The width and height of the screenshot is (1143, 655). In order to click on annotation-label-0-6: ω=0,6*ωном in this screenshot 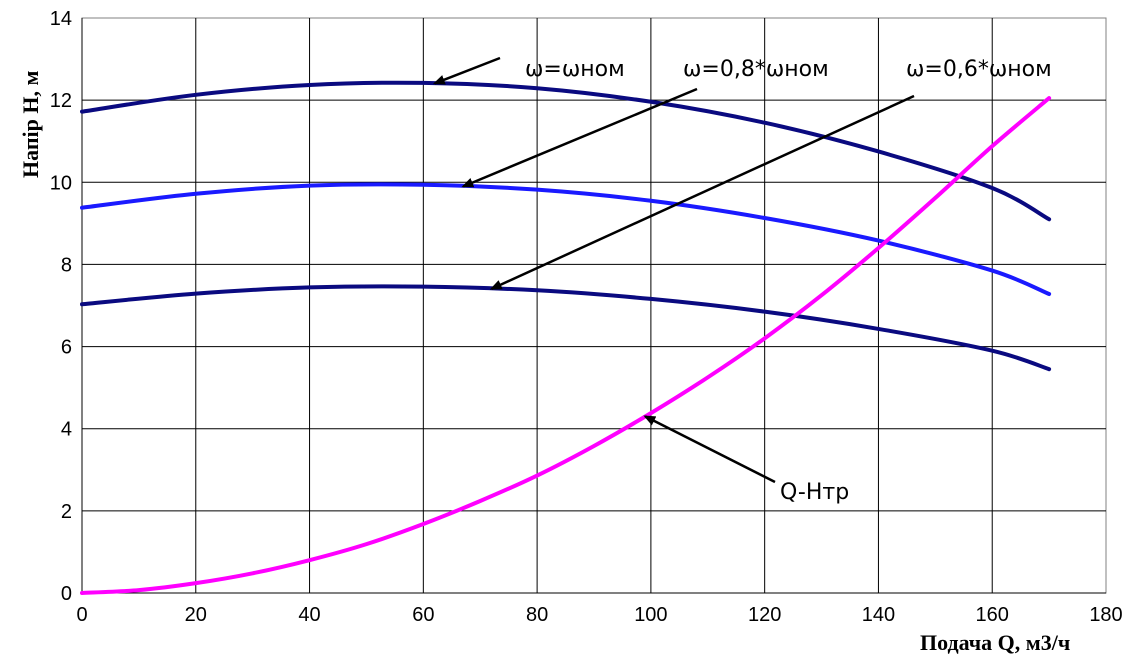, I will do `click(979, 69)`.